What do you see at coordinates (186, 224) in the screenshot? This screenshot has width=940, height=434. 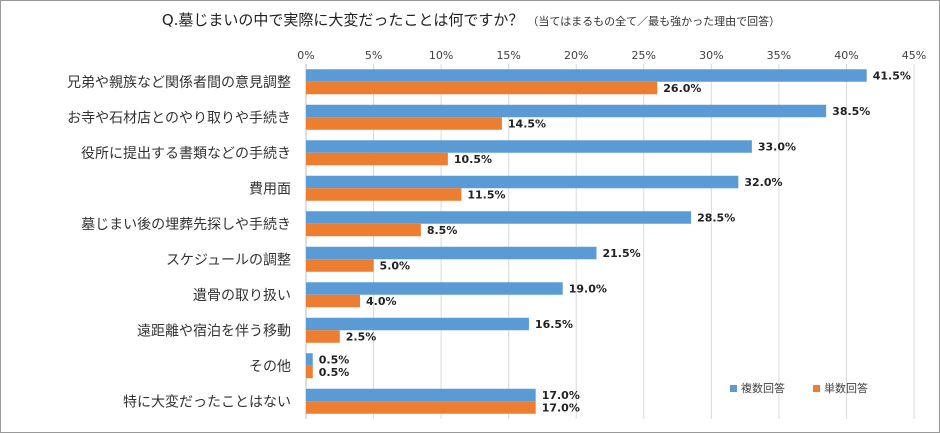 I see `category-label: 墓じまい後の埋葬先探しや手続き` at bounding box center [186, 224].